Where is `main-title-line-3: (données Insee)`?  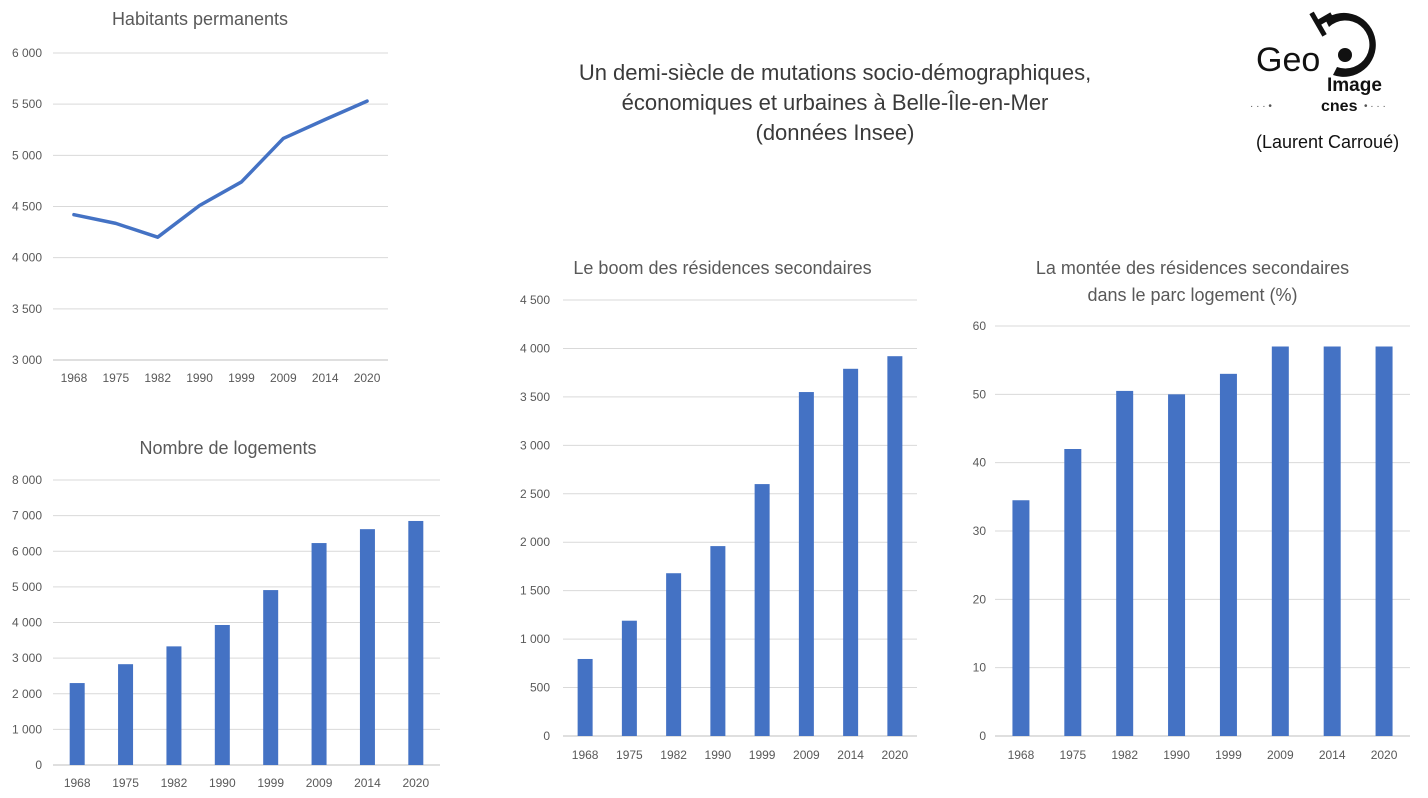
main-title-line-3: (données Insee) is located at coordinates (835, 132).